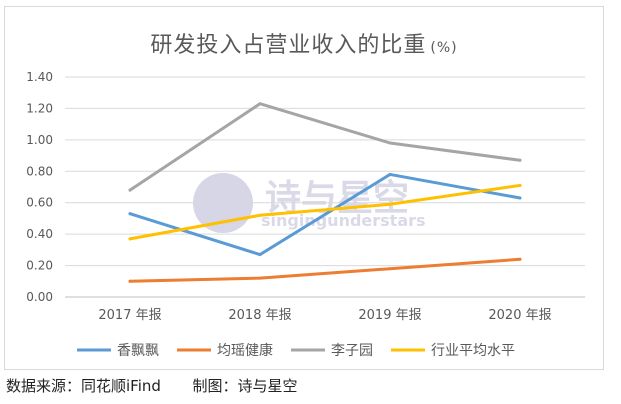 This screenshot has height=404, width=621. Describe the element at coordinates (245, 350) in the screenshot. I see `legend-label: 均瑶健康` at that location.